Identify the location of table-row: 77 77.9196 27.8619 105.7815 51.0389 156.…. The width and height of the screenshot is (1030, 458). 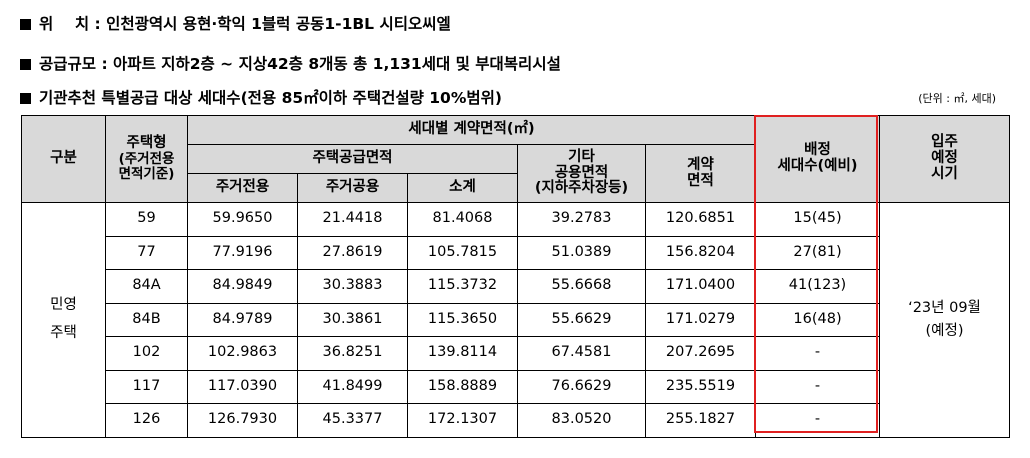
(516, 252).